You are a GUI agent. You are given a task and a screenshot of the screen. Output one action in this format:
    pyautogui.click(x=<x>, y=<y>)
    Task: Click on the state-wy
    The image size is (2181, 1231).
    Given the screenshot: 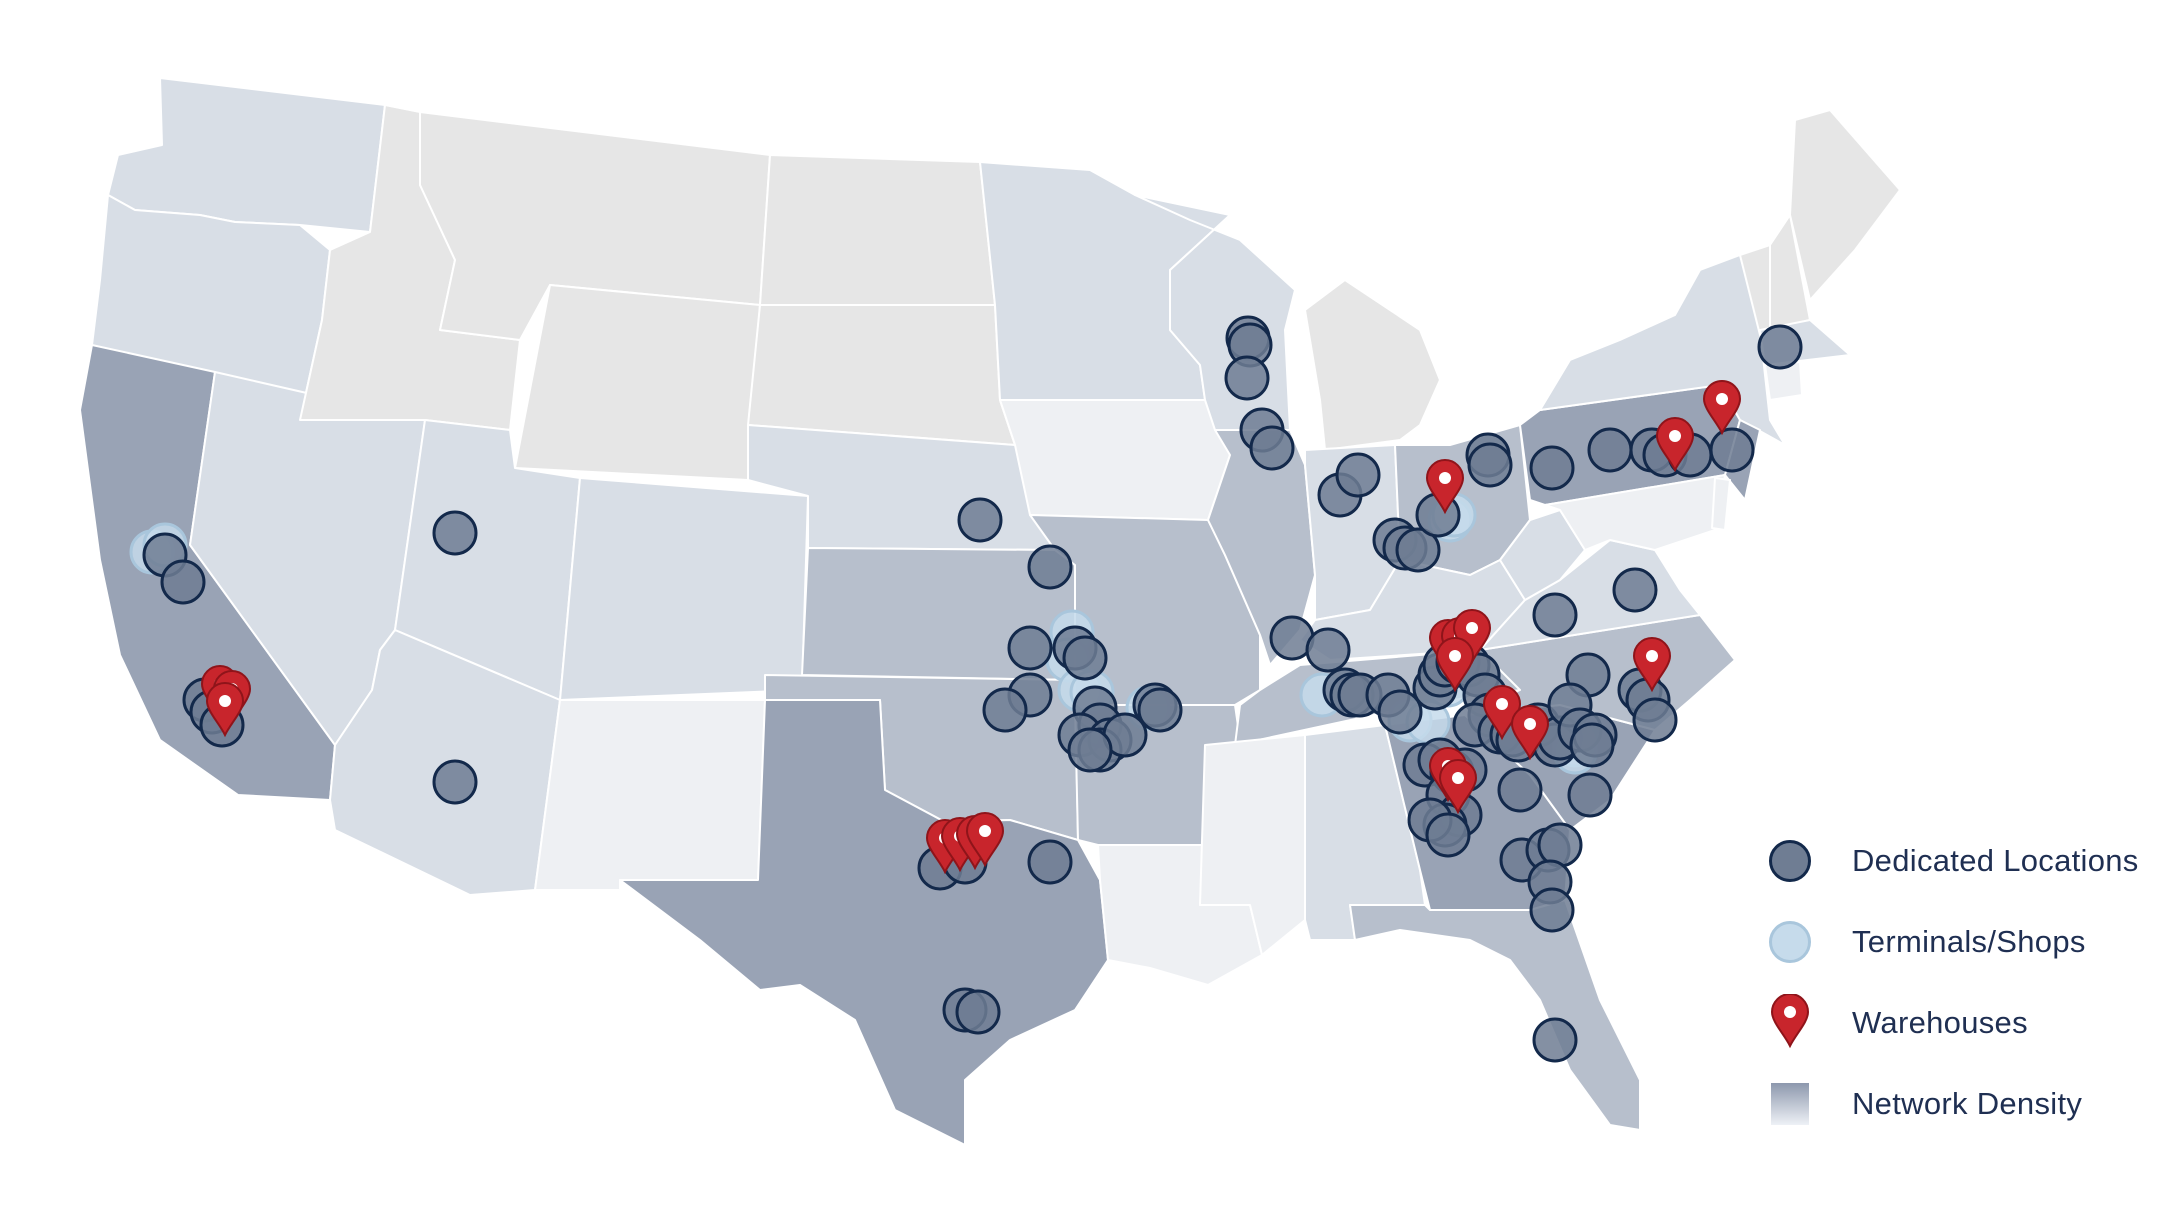 What is the action you would take?
    pyautogui.click(x=637, y=382)
    